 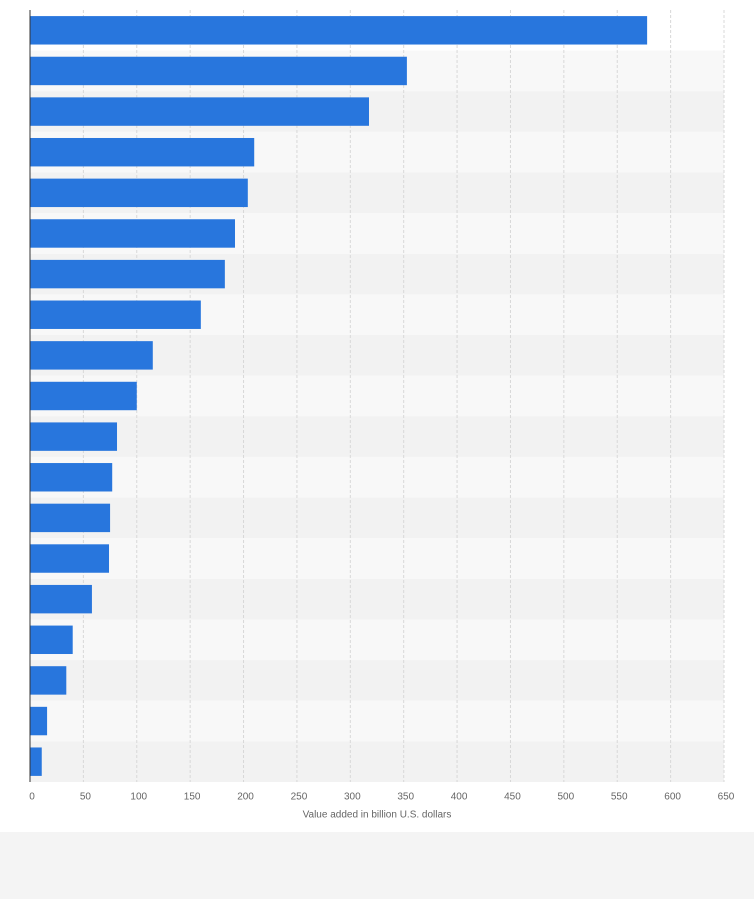 What do you see at coordinates (726, 797) in the screenshot?
I see `x-tick-label: 650` at bounding box center [726, 797].